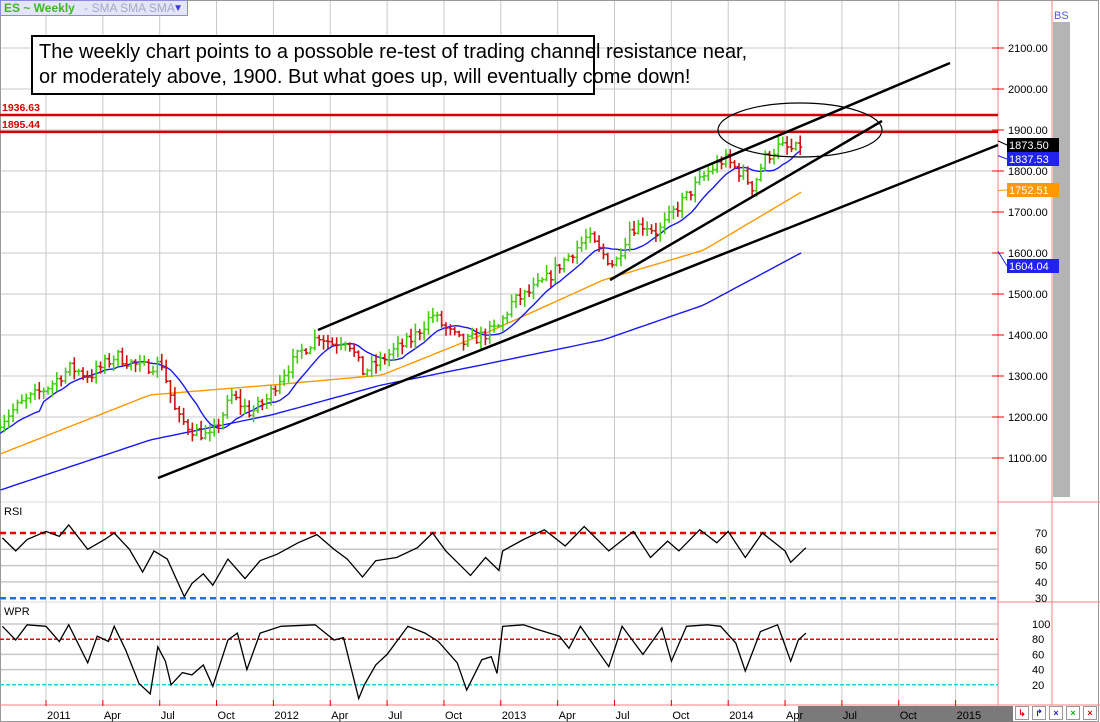 The image size is (1100, 722). I want to click on wpr-axis-label: 20, so click(1038, 686).